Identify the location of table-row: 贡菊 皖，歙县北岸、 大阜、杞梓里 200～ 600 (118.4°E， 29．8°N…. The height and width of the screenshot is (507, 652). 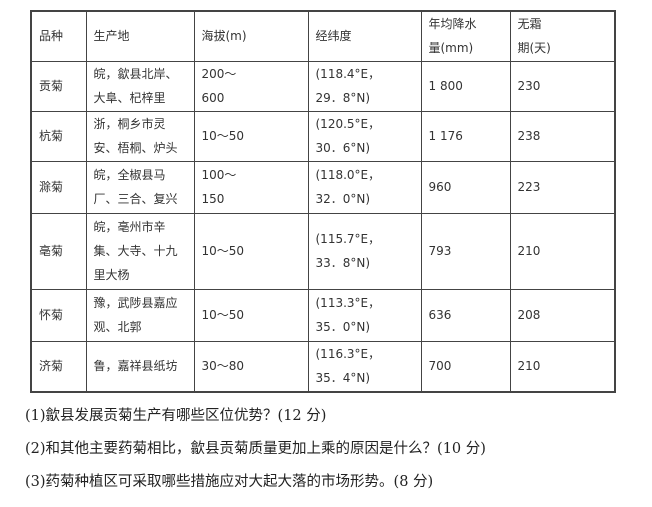
(323, 86).